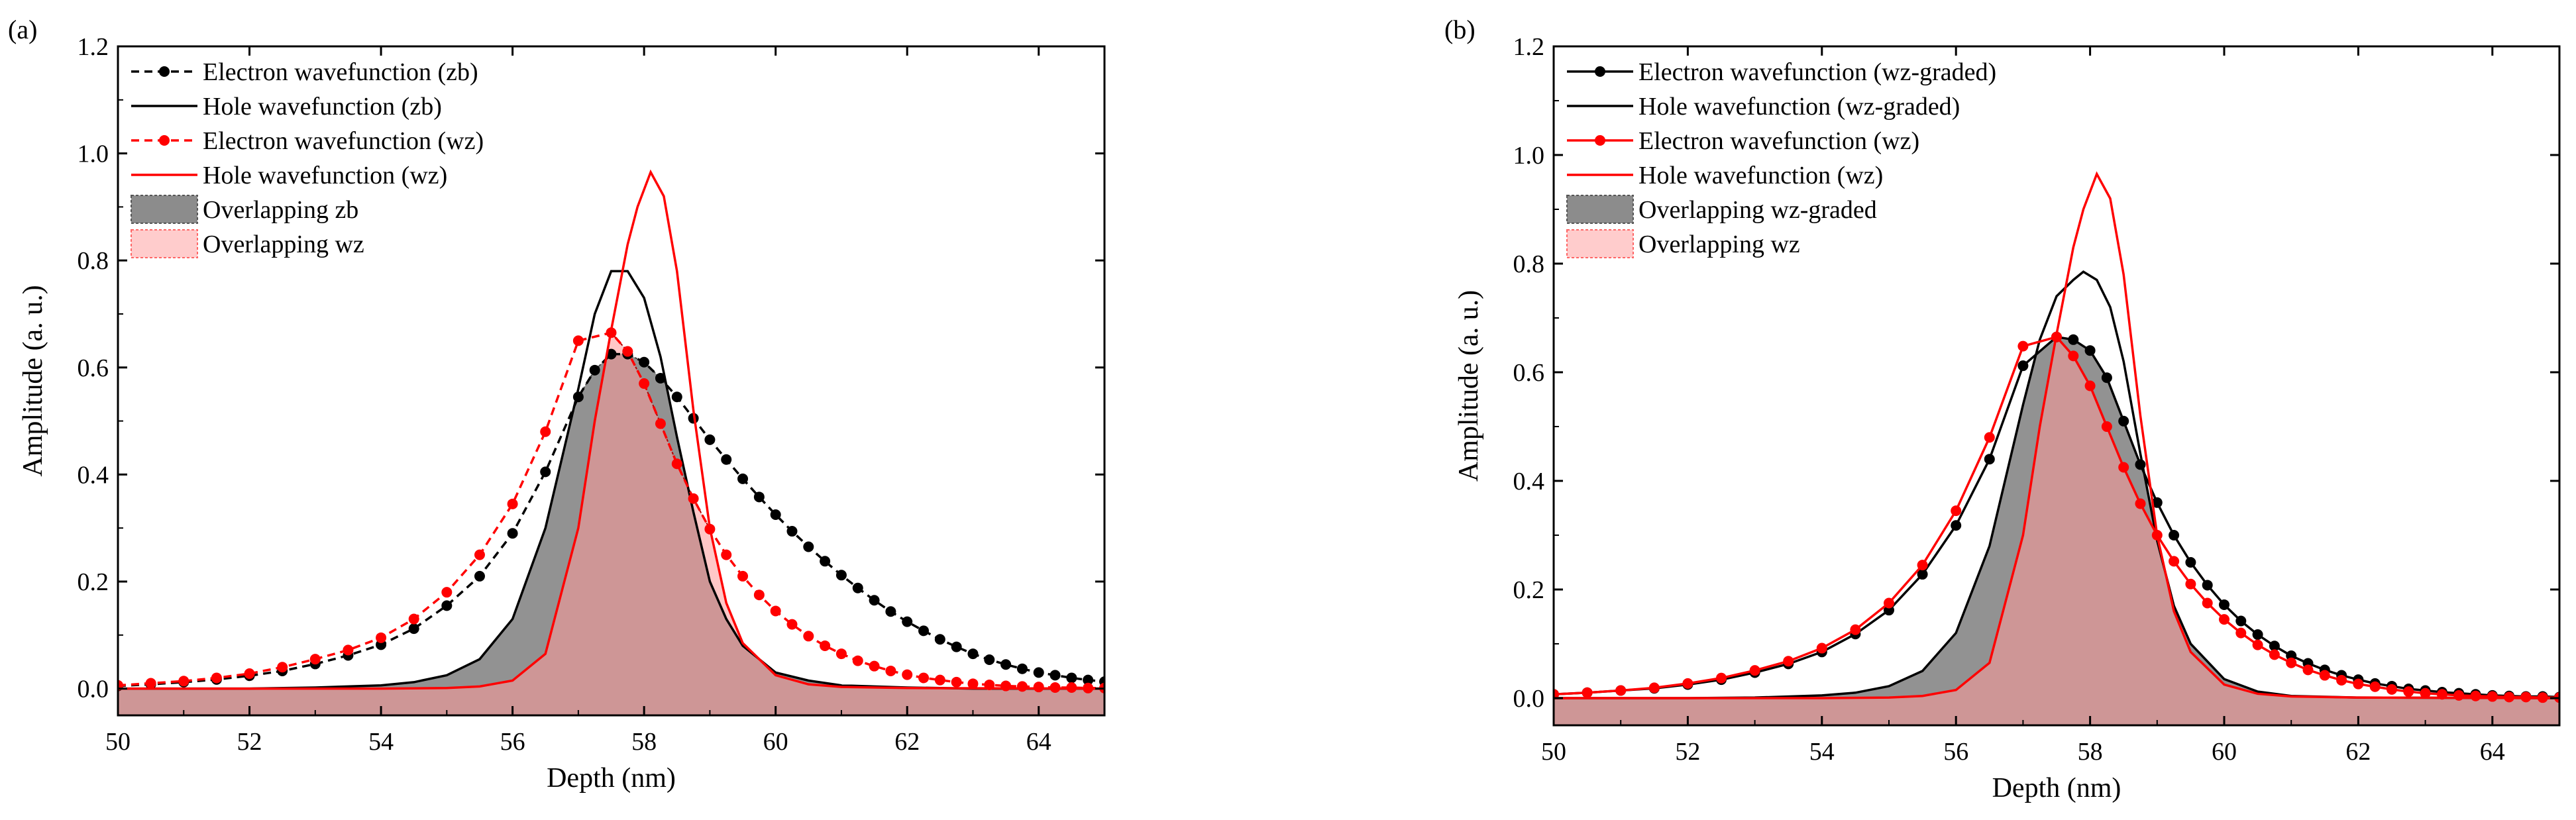 Image resolution: width=2576 pixels, height=820 pixels. What do you see at coordinates (118, 742) in the screenshot?
I see `x-tick-label: 50` at bounding box center [118, 742].